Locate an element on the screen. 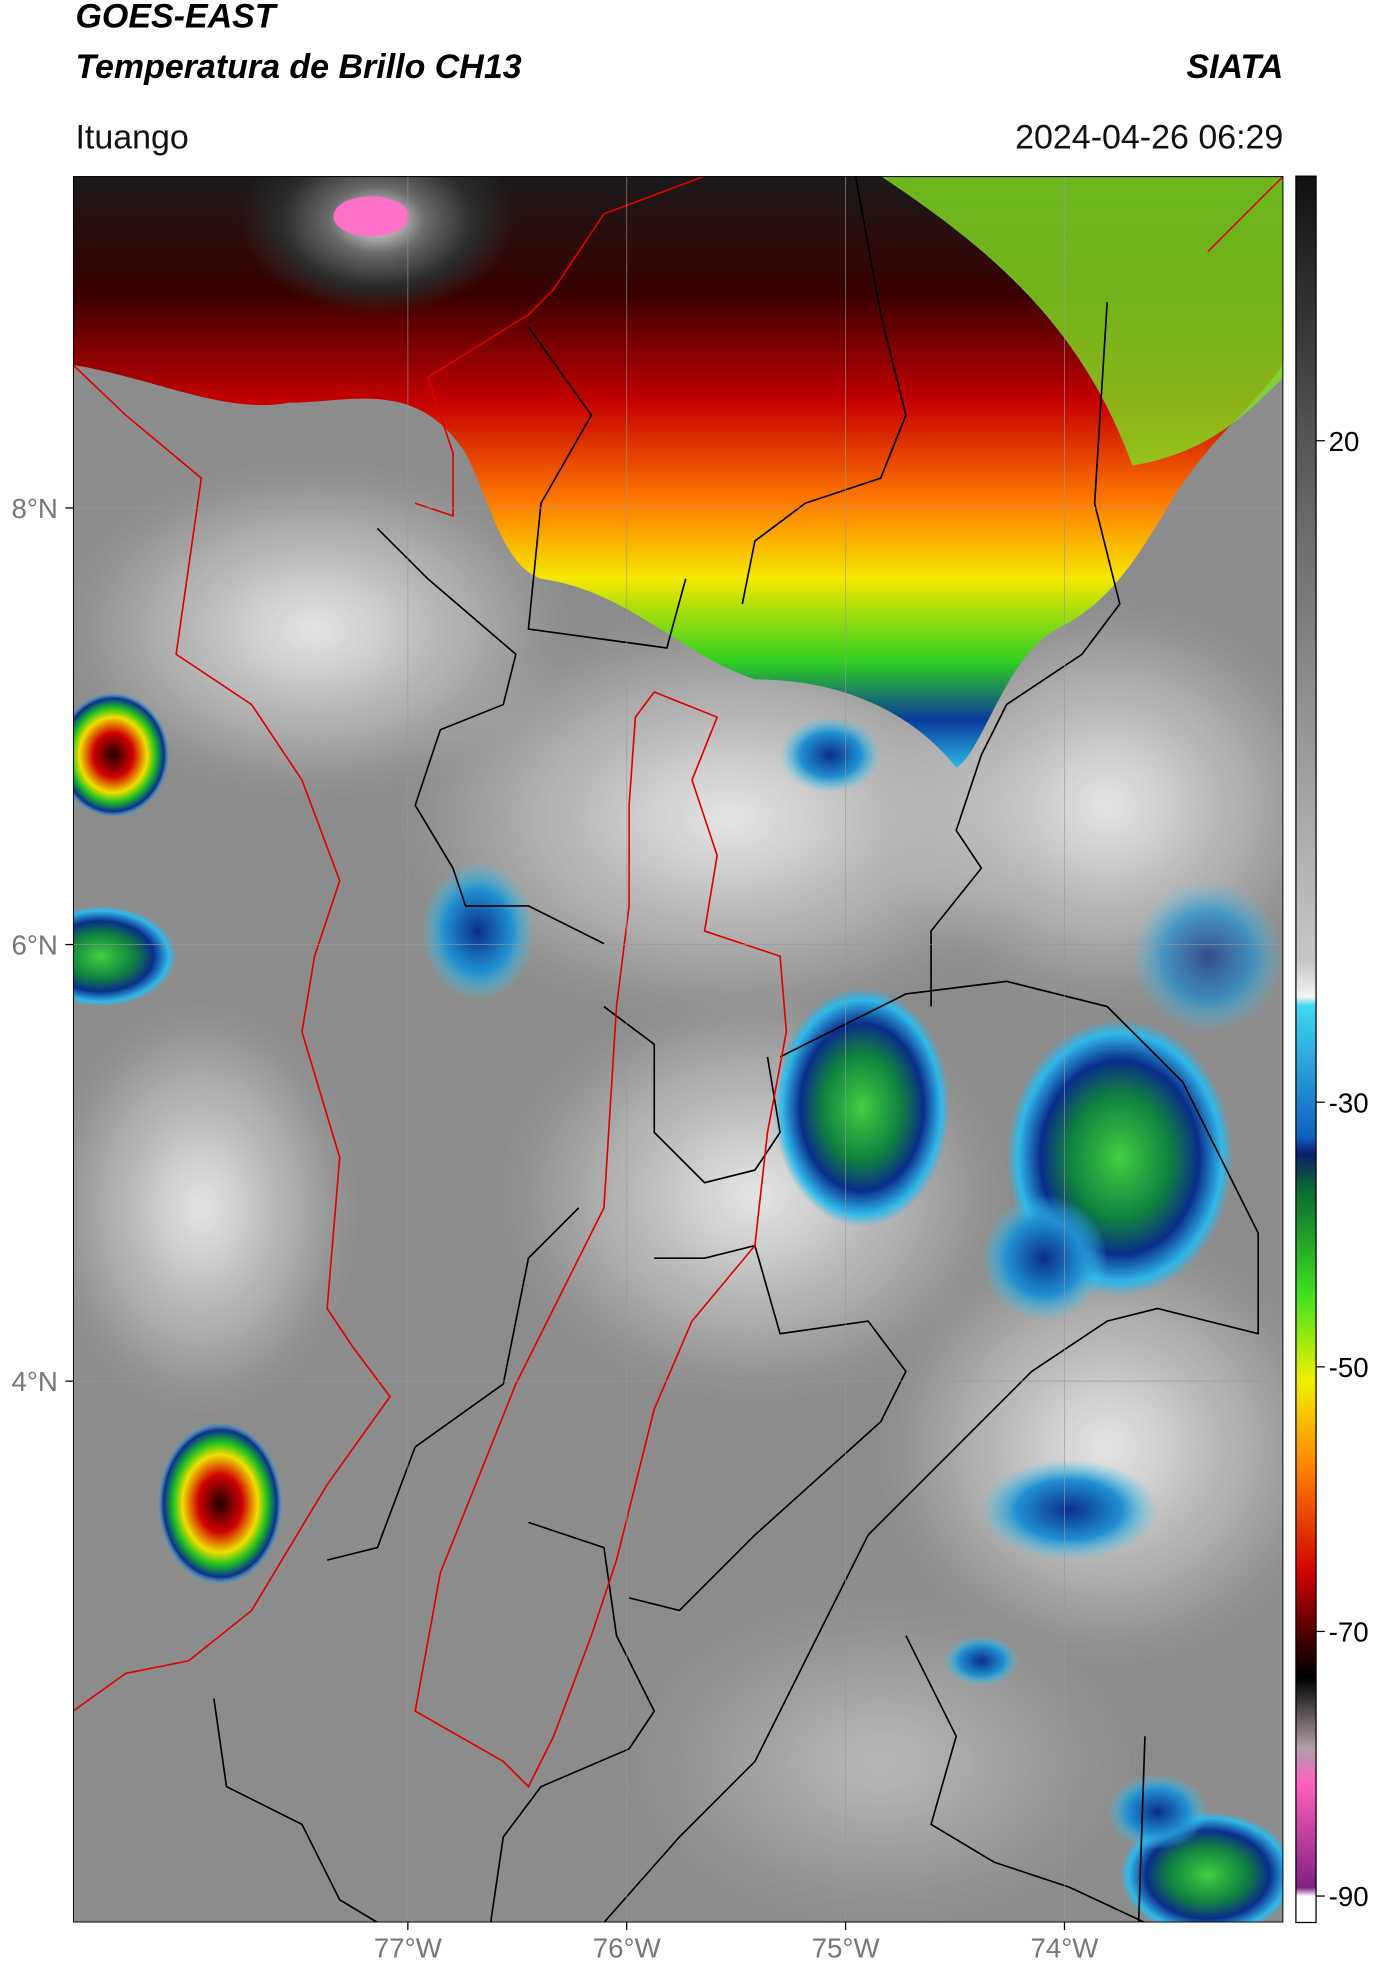  source: SIATA is located at coordinates (1234, 67).